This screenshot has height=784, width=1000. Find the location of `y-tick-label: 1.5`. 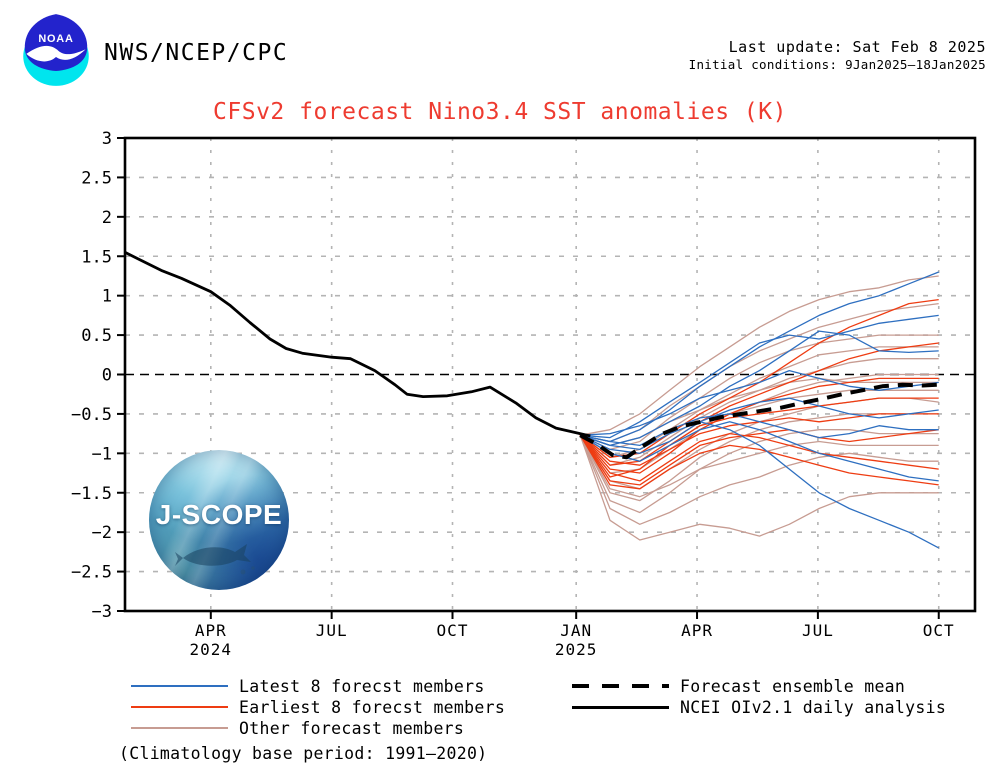

y-tick-label: 1.5 is located at coordinates (96, 257).